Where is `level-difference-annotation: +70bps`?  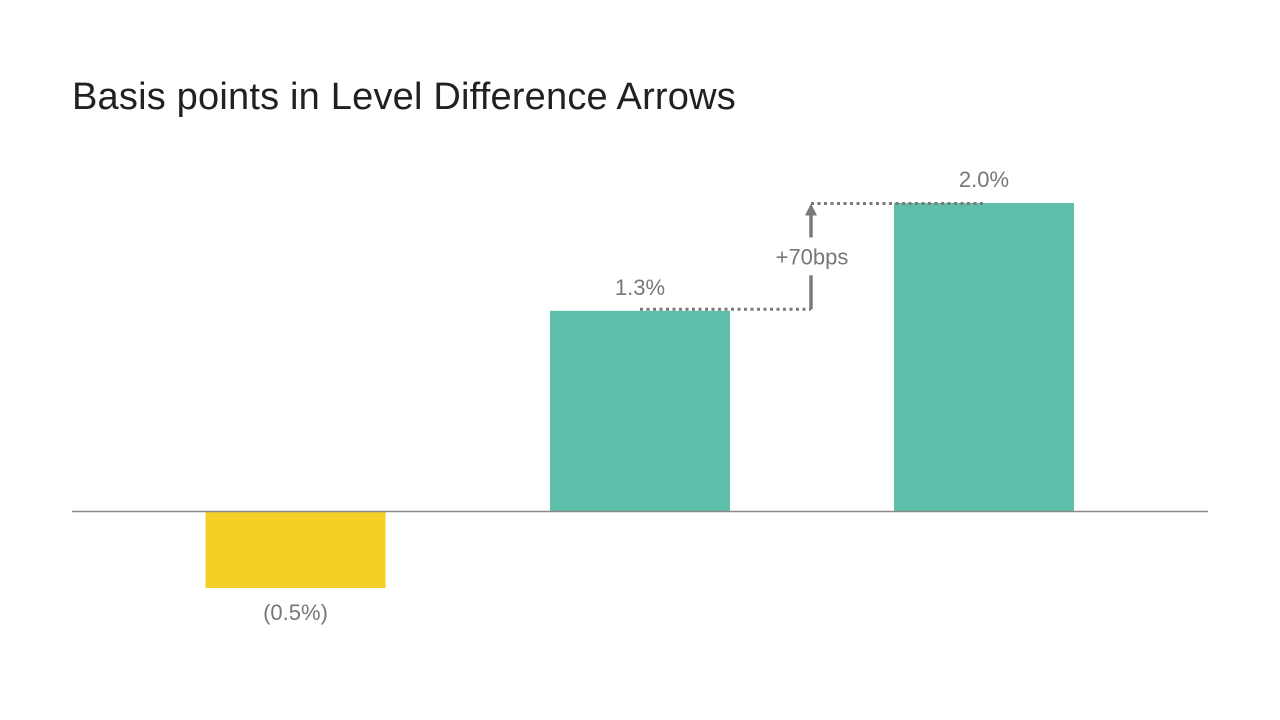
level-difference-annotation: +70bps is located at coordinates (812, 256).